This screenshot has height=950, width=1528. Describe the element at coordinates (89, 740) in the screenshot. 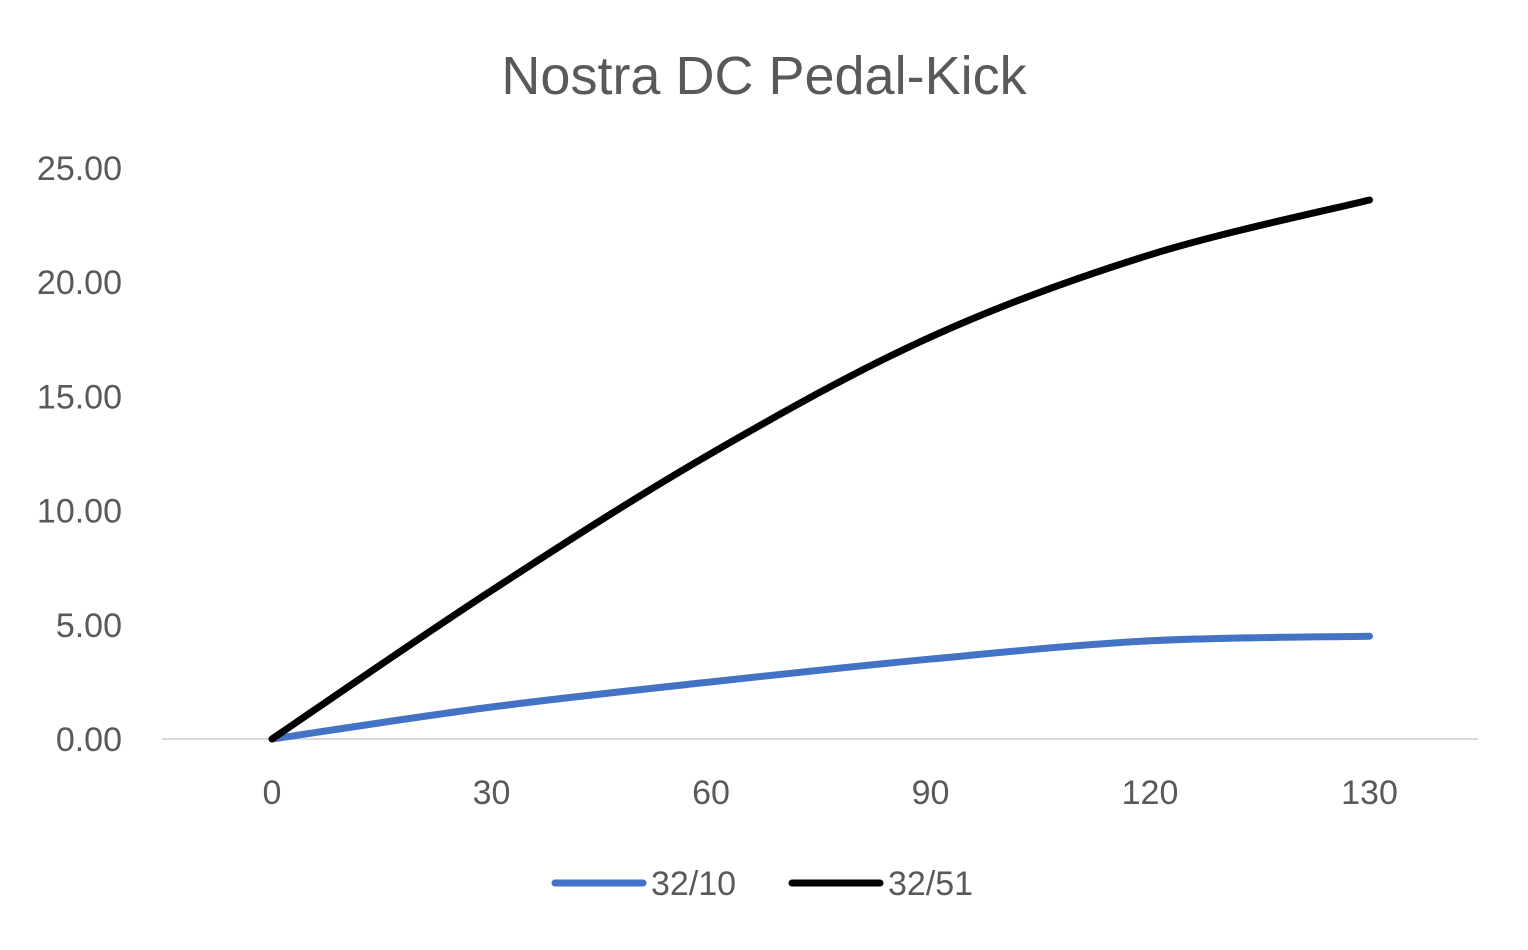

I see `y-tick-label: 0.00` at that location.